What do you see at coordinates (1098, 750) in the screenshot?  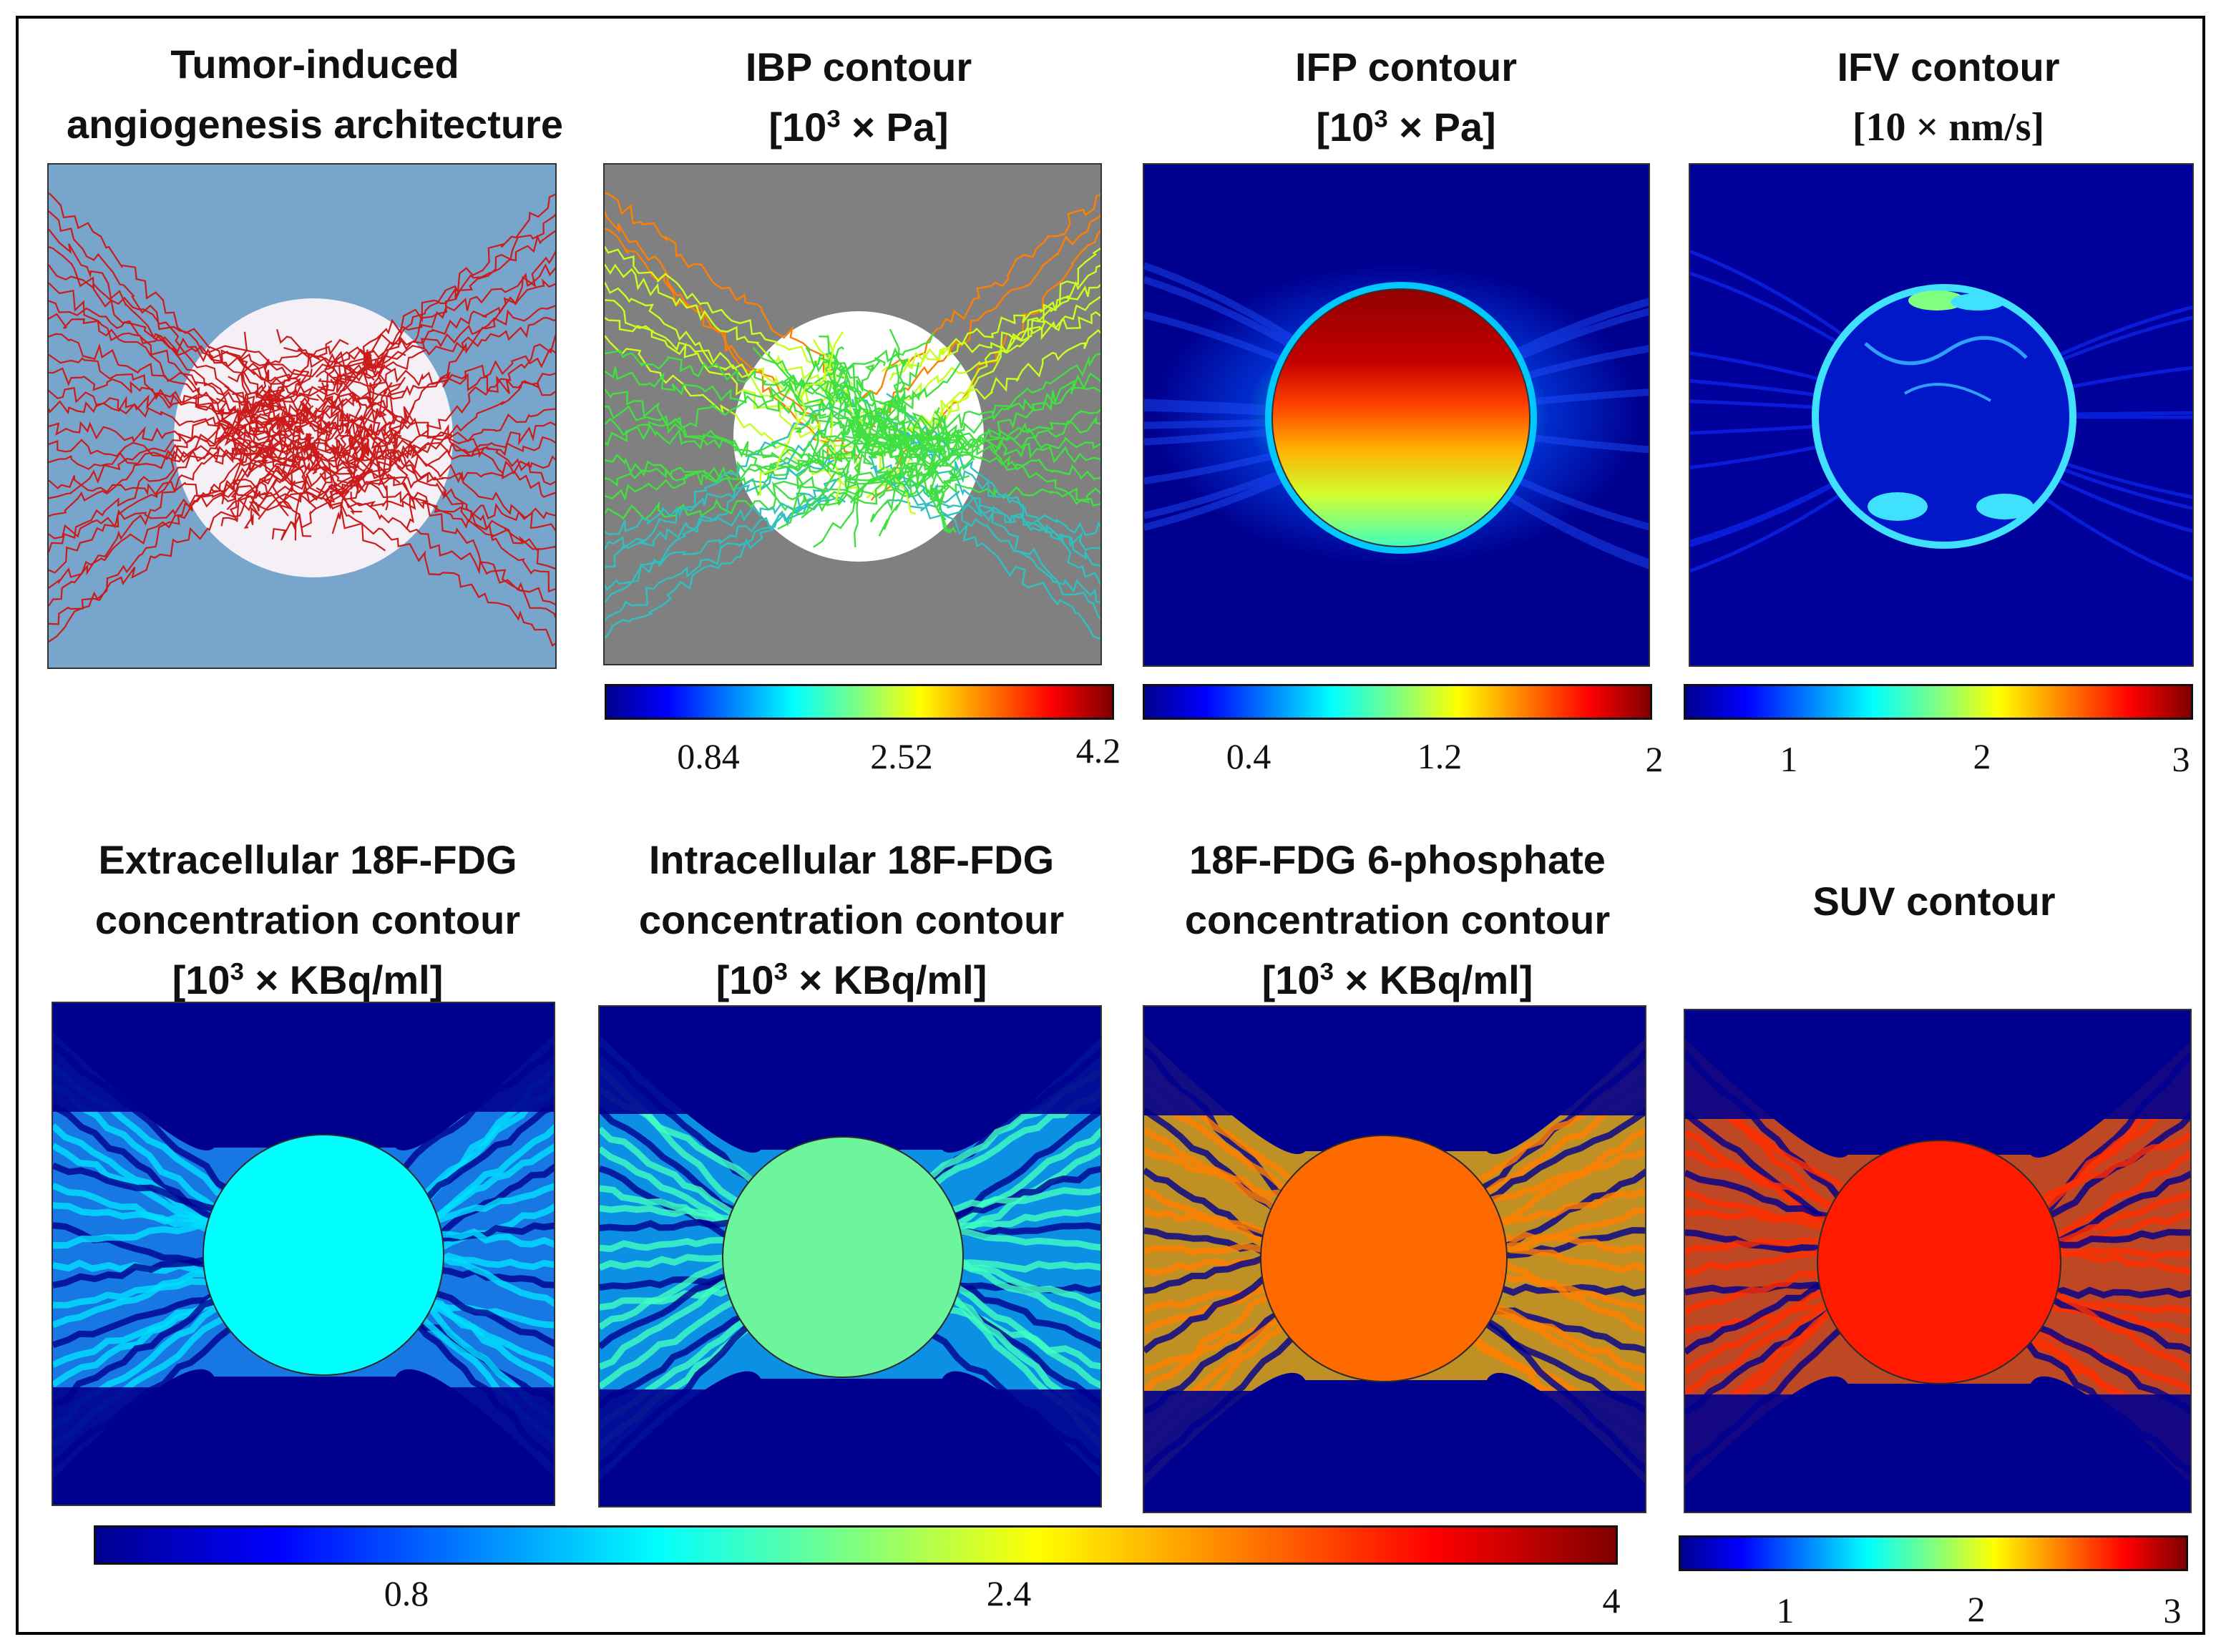 I see `ibp-tick: 4.2` at bounding box center [1098, 750].